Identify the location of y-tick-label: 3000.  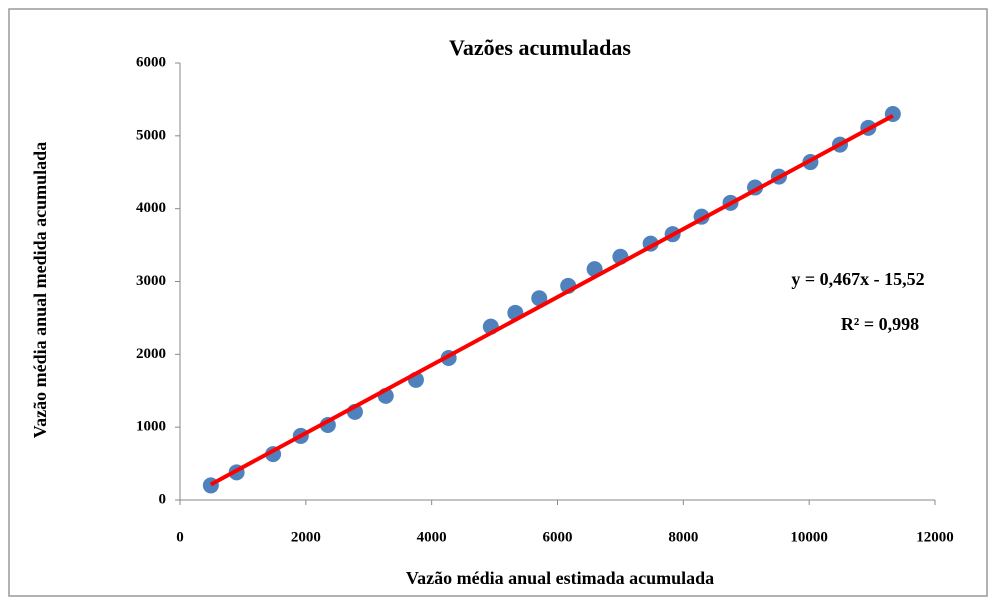
(151, 281).